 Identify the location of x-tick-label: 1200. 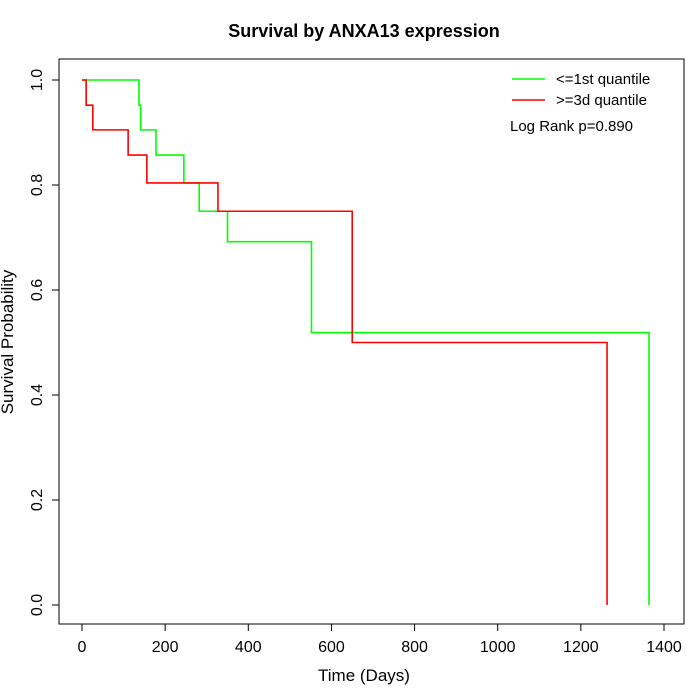
(581, 647).